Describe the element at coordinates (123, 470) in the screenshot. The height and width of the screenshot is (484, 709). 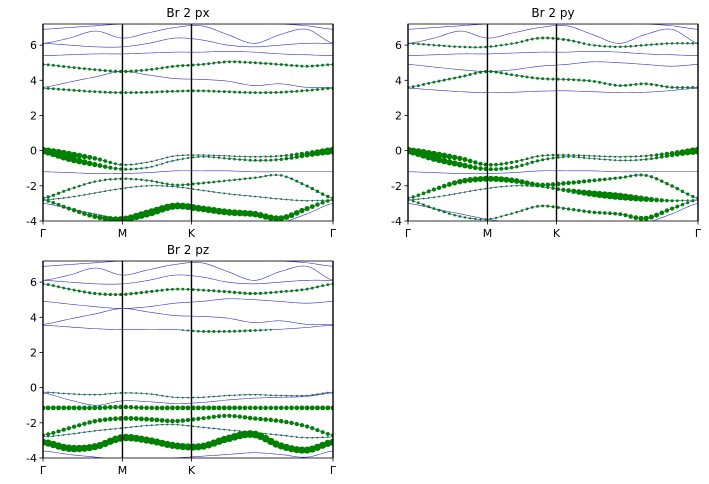
I see `x-tick-label: M` at that location.